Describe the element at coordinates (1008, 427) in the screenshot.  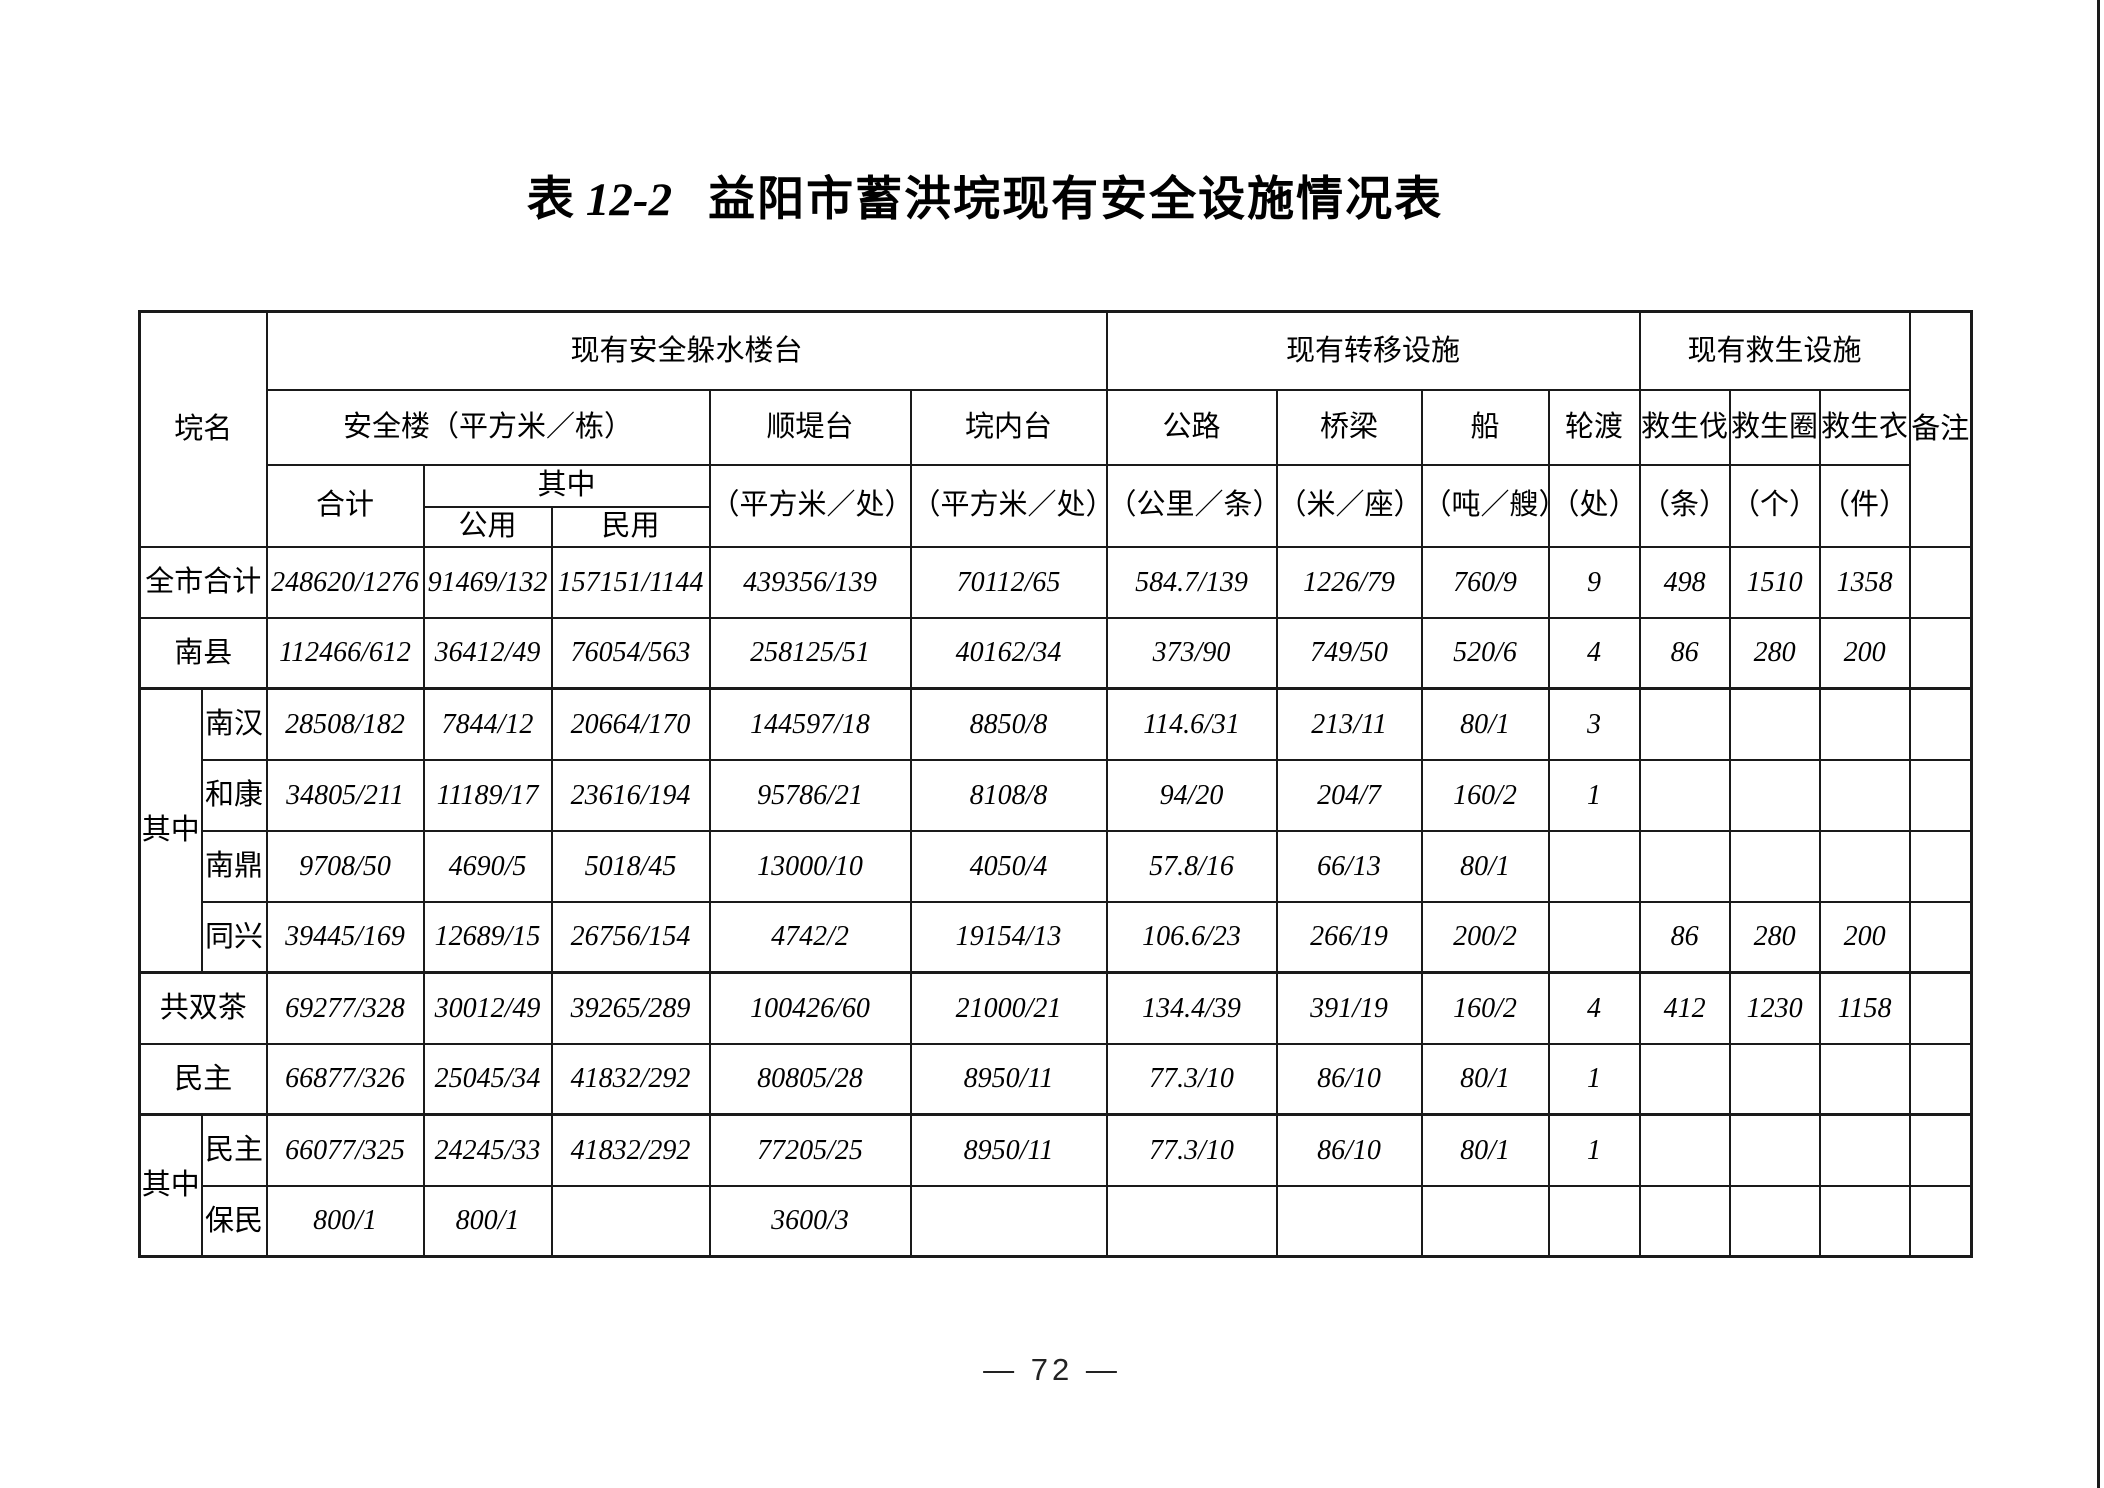
I see `header-yuanneitai: 垸内台` at that location.